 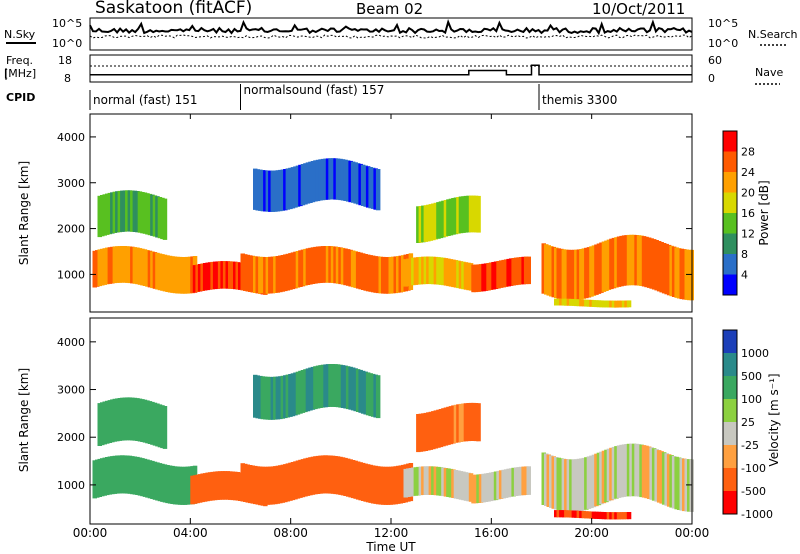 I want to click on cpid-segment-label: themis 3300, so click(x=579, y=100).